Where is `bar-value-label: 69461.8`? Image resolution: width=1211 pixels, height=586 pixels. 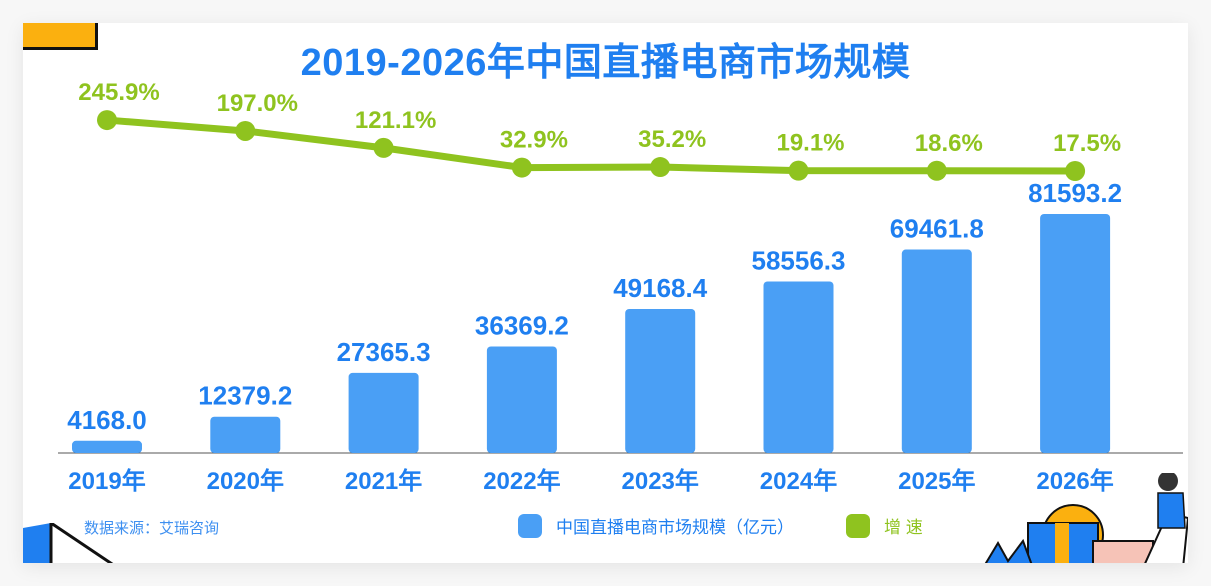 bar-value-label: 69461.8 is located at coordinates (937, 229).